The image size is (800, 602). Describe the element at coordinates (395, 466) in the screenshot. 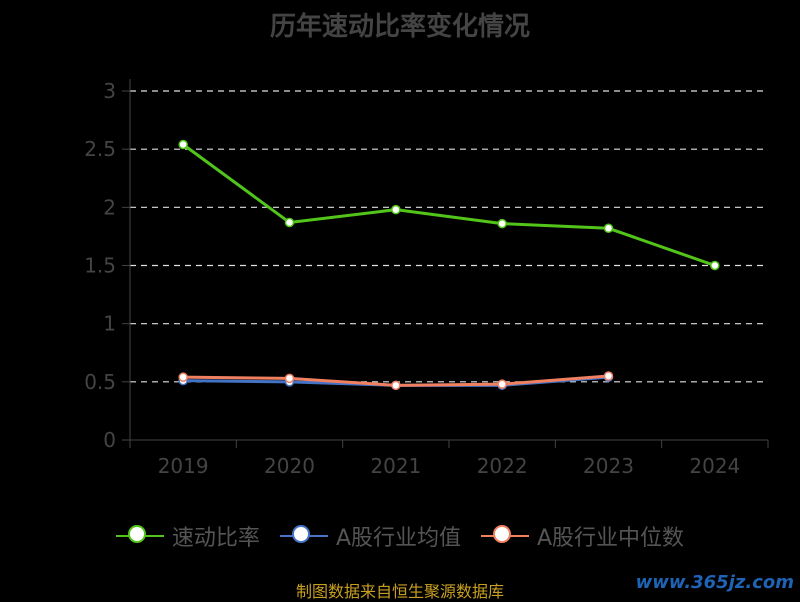

I see `x-tick-label: 2021` at that location.